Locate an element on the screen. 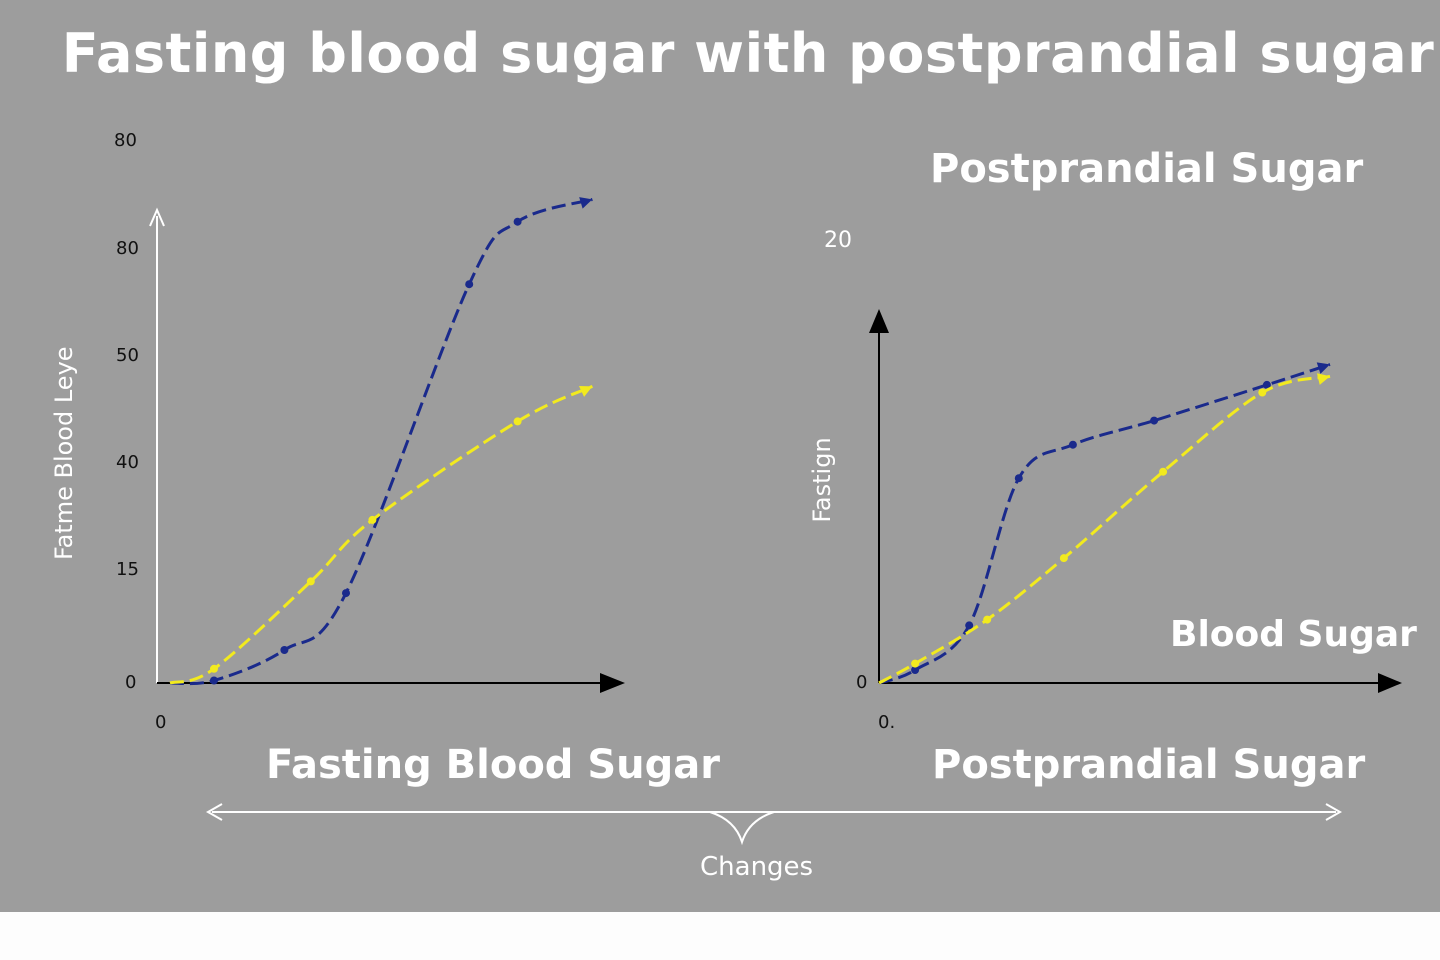  chart1-series-blue-arrowhead is located at coordinates (586, 203).